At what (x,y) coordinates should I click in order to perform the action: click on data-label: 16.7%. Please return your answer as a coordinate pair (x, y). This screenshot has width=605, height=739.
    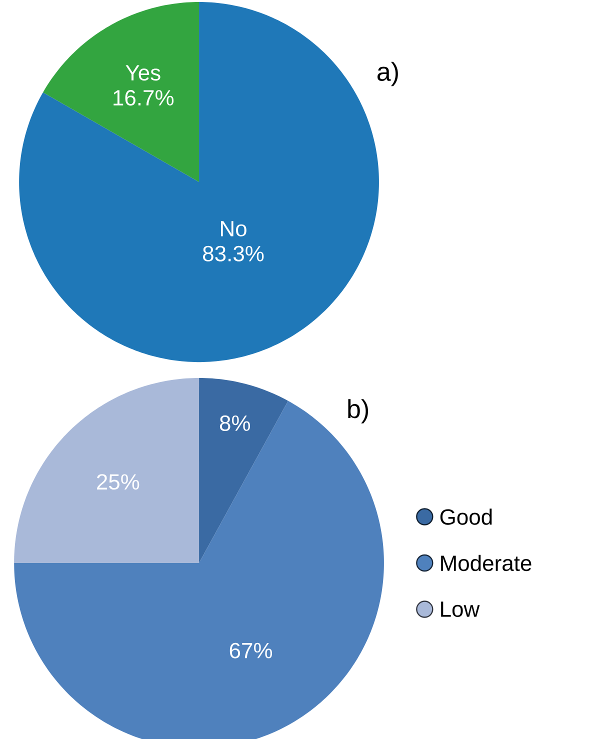
    Looking at the image, I should click on (144, 98).